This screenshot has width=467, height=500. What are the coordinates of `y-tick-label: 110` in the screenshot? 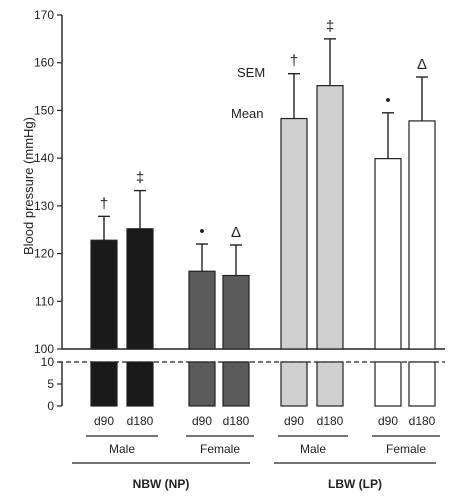 It's located at (44, 301).